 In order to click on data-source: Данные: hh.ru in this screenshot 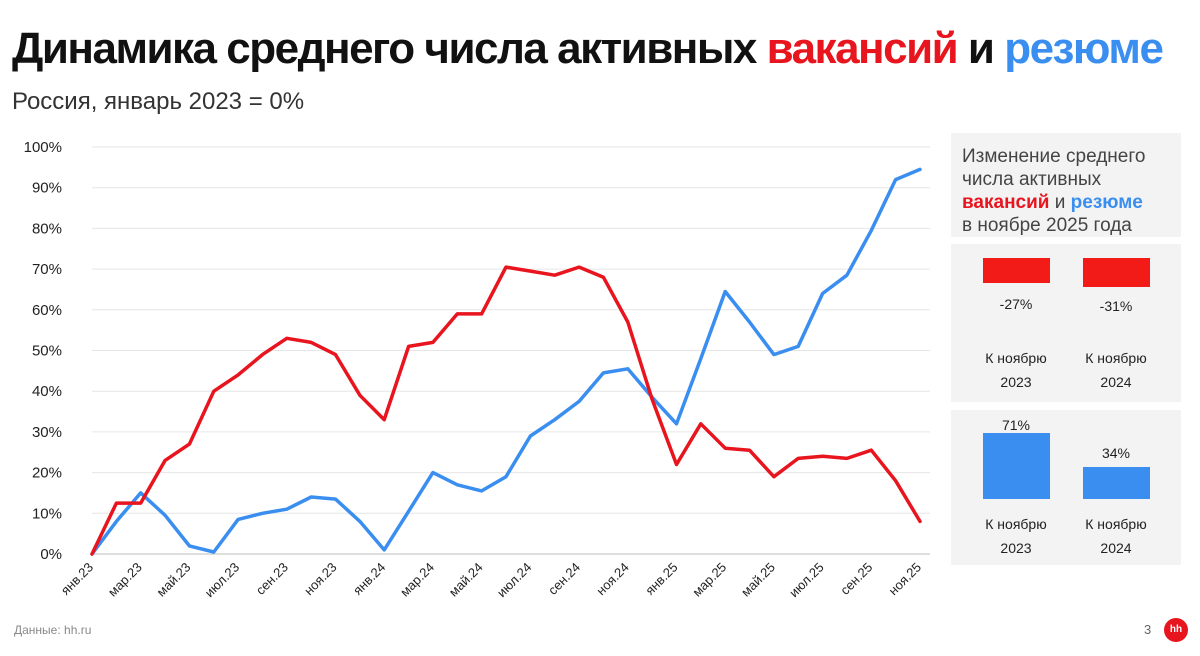, I will do `click(53, 630)`.